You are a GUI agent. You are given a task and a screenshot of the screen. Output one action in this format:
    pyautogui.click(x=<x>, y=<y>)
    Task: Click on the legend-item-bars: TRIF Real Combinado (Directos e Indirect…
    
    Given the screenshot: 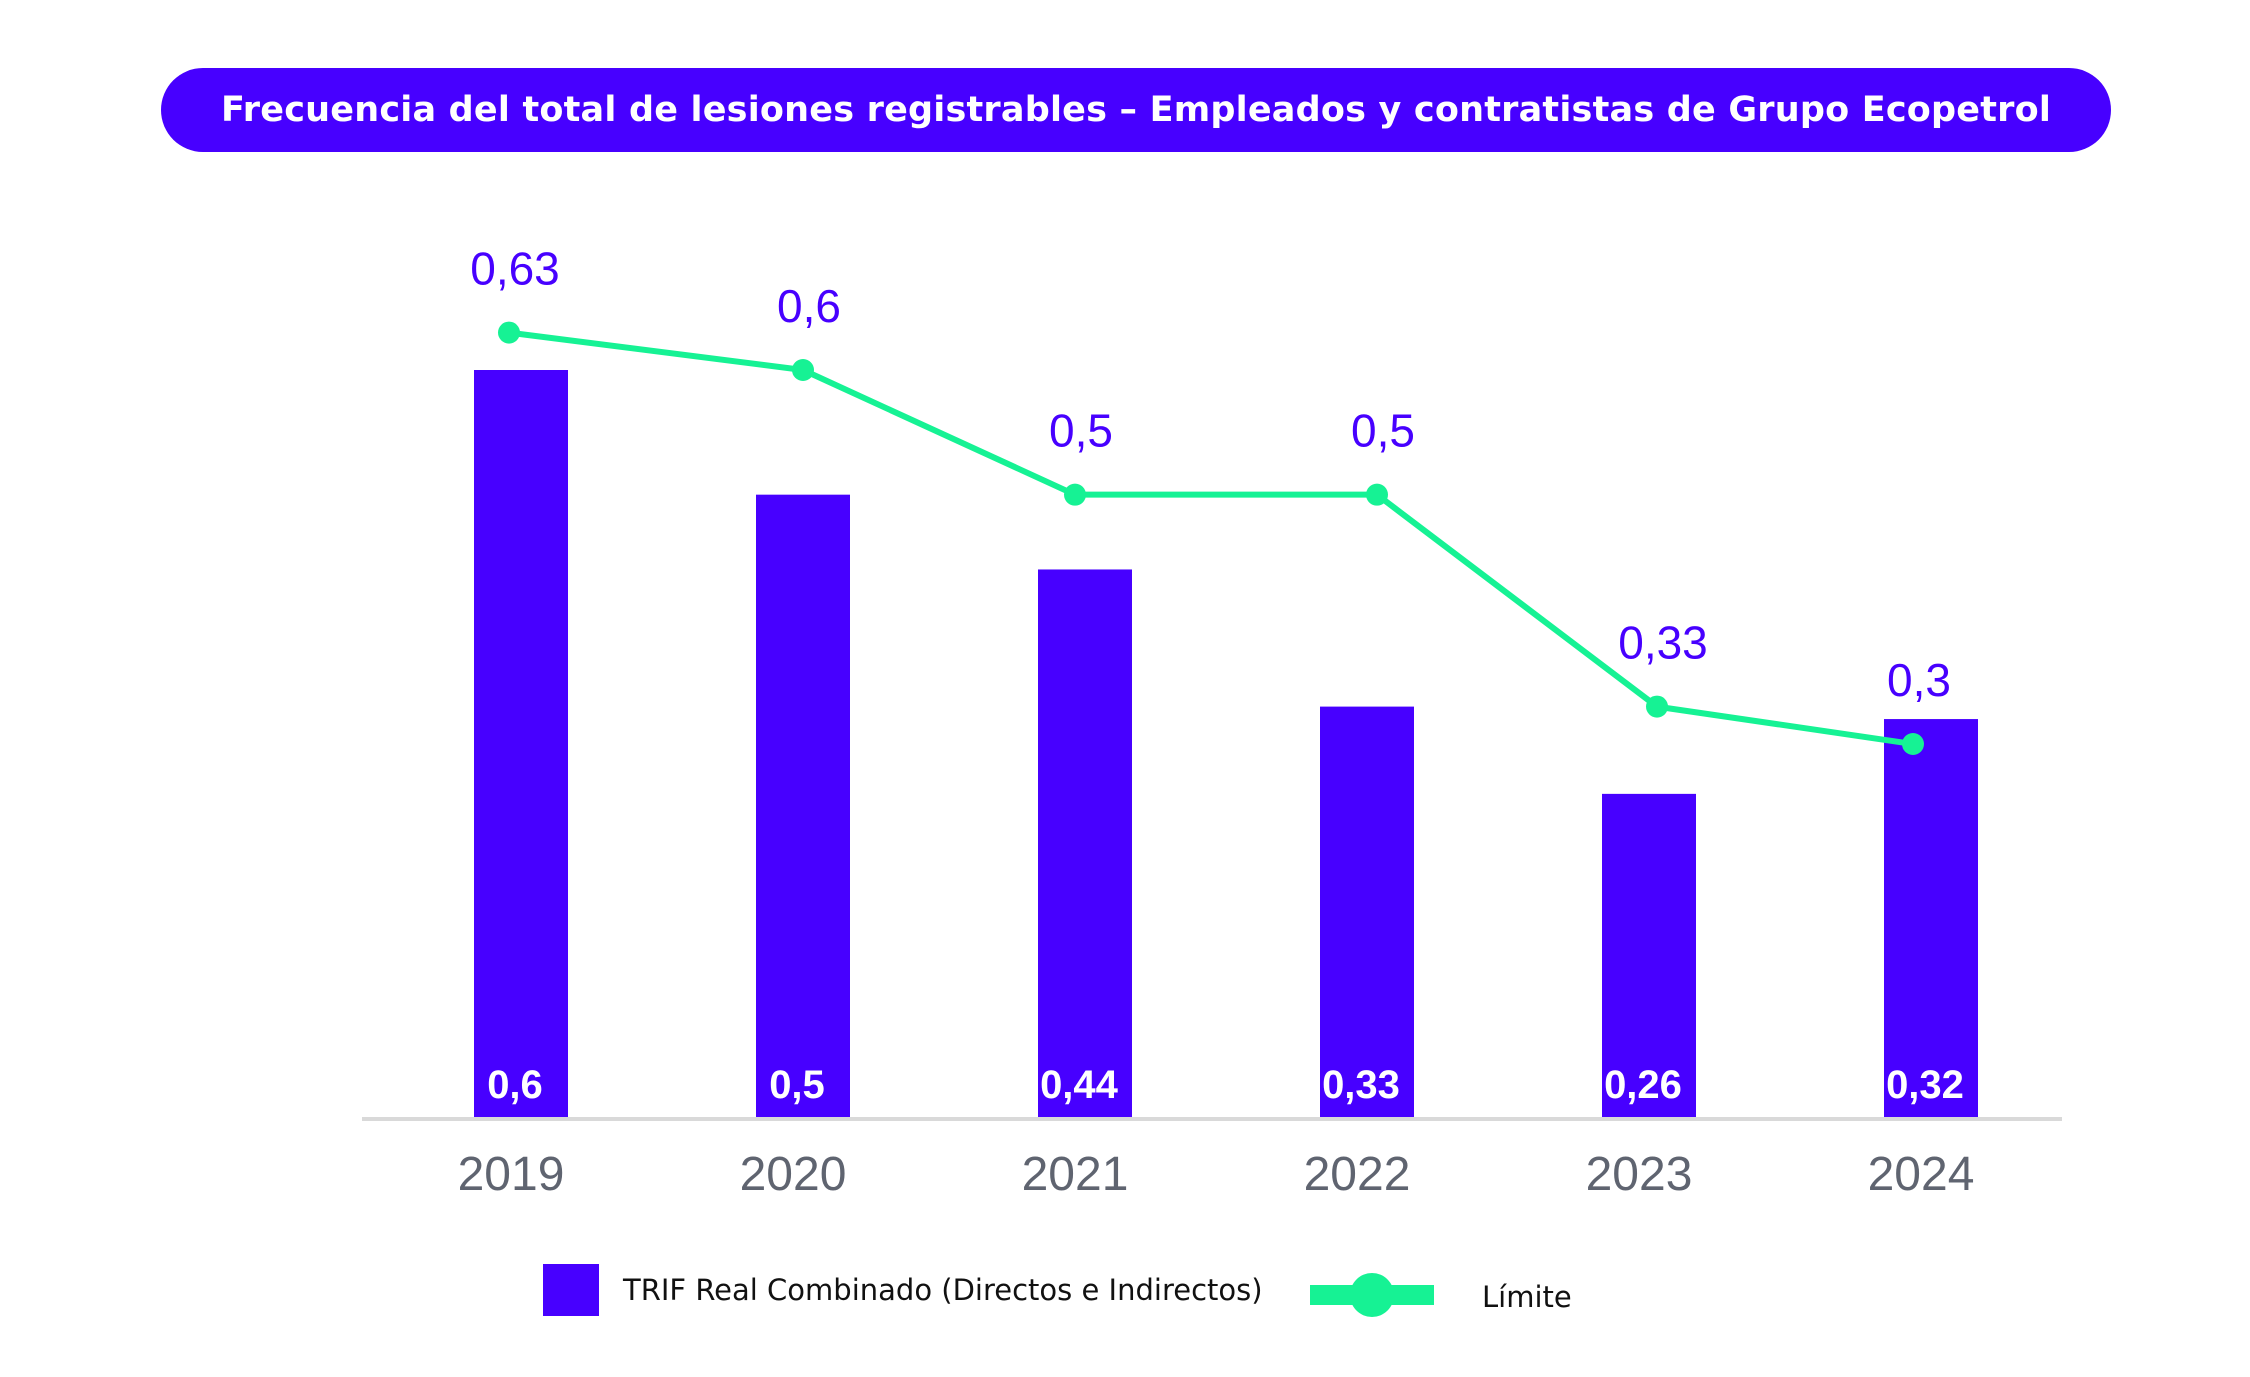 What is the action you would take?
    pyautogui.click(x=903, y=1290)
    